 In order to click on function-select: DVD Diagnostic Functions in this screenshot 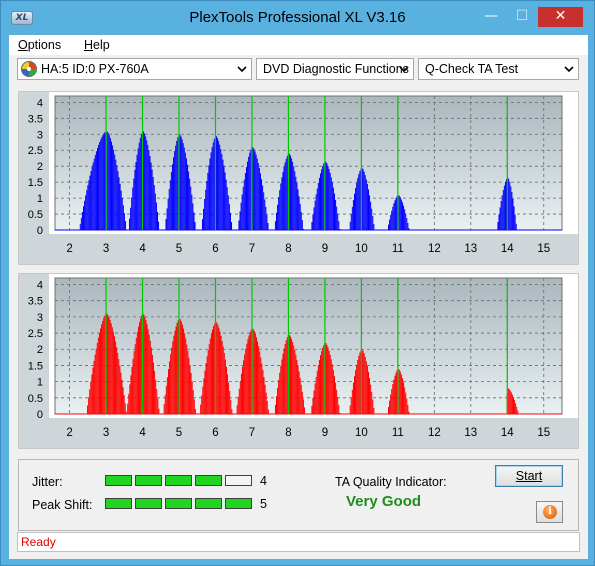, I will do `click(335, 69)`.